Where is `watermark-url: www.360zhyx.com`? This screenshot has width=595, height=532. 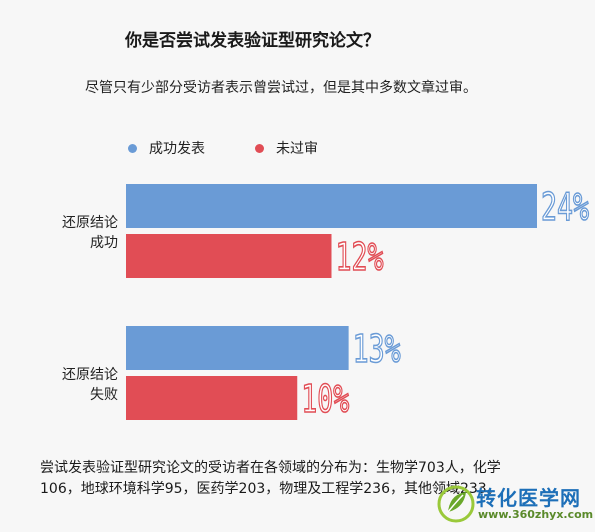 watermark-url: www.360zhyx.com is located at coordinates (536, 514).